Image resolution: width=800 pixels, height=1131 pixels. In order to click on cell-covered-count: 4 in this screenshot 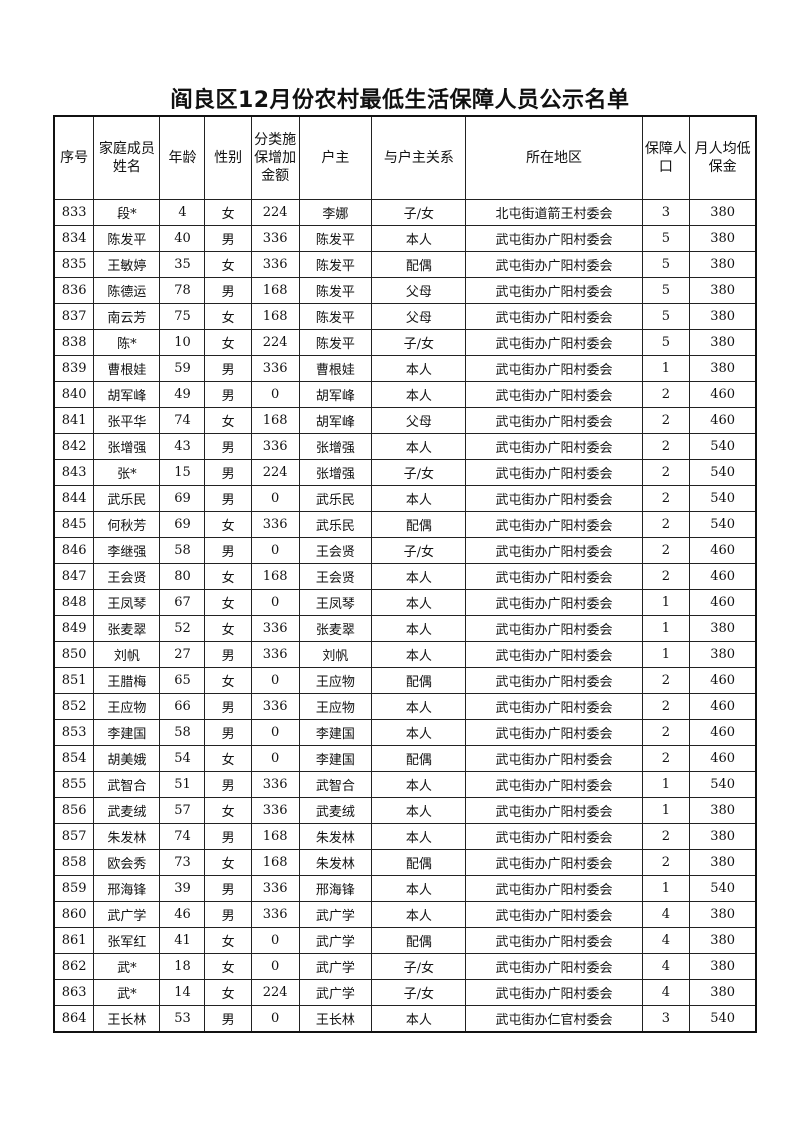, I will do `click(666, 914)`.